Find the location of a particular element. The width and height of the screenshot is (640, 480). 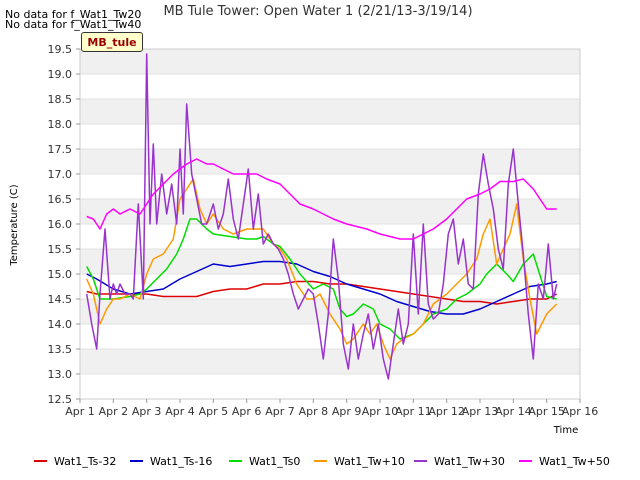

x-tick-label: Apr 14 is located at coordinates (513, 411).